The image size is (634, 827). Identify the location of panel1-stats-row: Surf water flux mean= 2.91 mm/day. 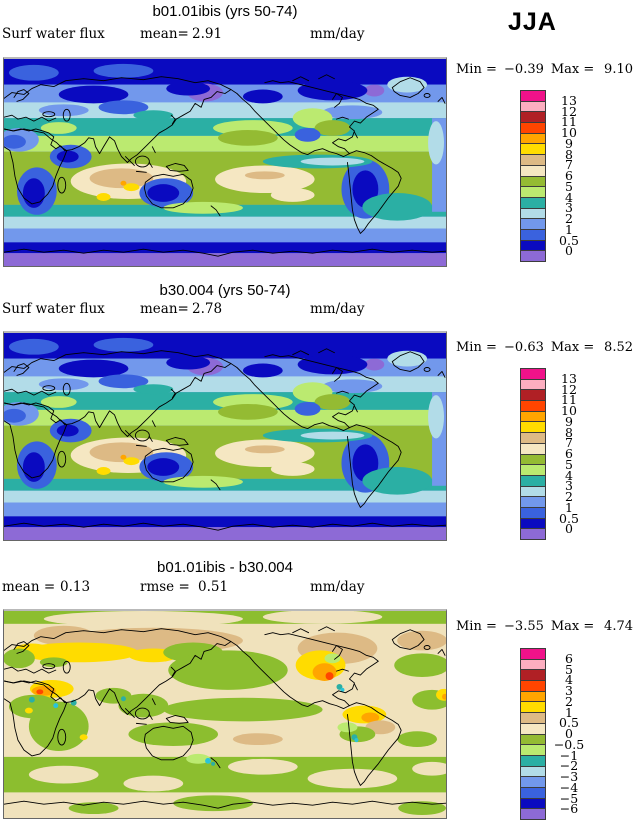
(226, 35).